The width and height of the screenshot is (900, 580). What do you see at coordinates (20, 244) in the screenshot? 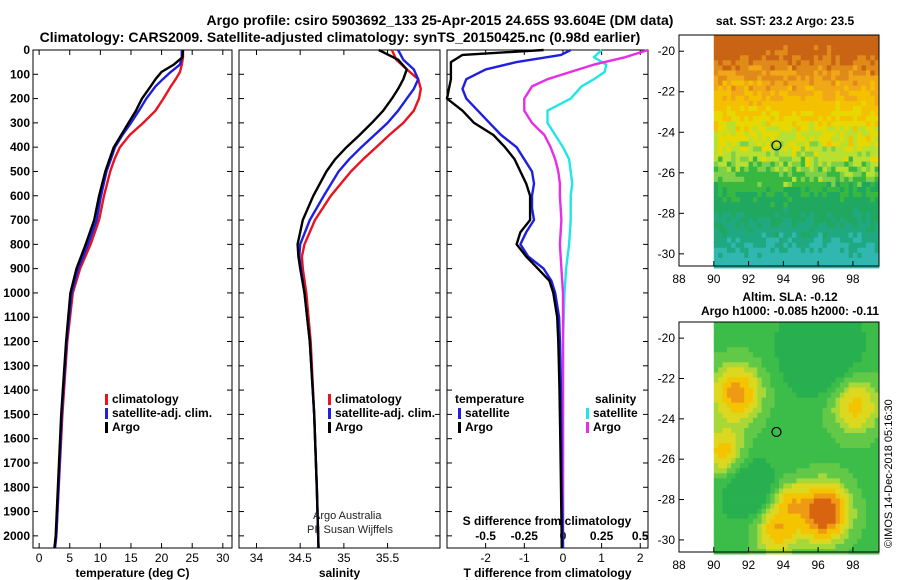
I see `temperature-ytick-label: 800` at bounding box center [20, 244].